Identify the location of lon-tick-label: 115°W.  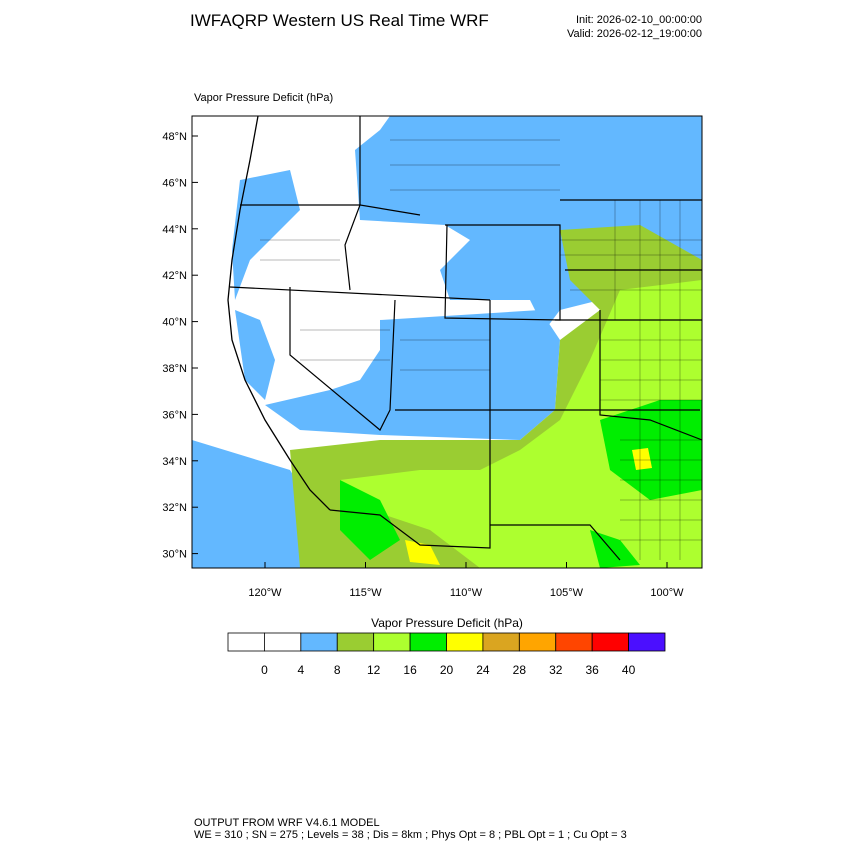
(365, 593).